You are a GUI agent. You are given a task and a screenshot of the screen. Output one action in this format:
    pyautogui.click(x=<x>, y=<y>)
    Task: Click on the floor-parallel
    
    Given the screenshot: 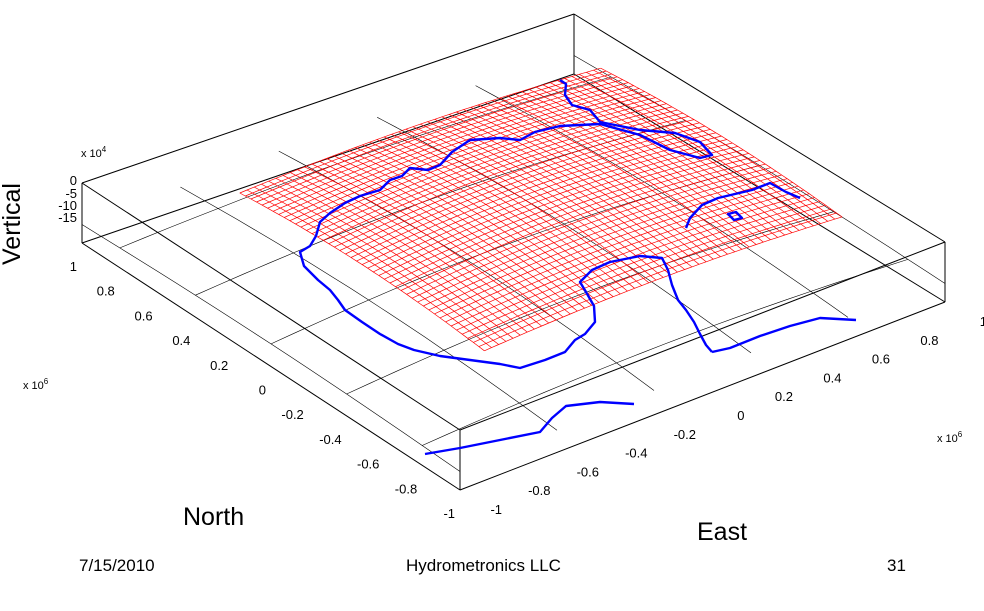 What is the action you would take?
    pyautogui.click(x=590, y=303)
    